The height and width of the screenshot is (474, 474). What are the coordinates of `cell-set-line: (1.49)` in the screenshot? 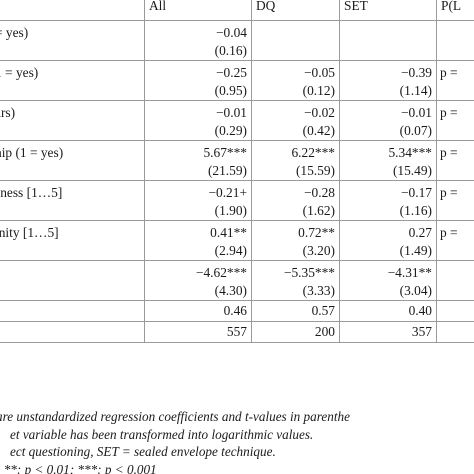 It's located at (415, 250).